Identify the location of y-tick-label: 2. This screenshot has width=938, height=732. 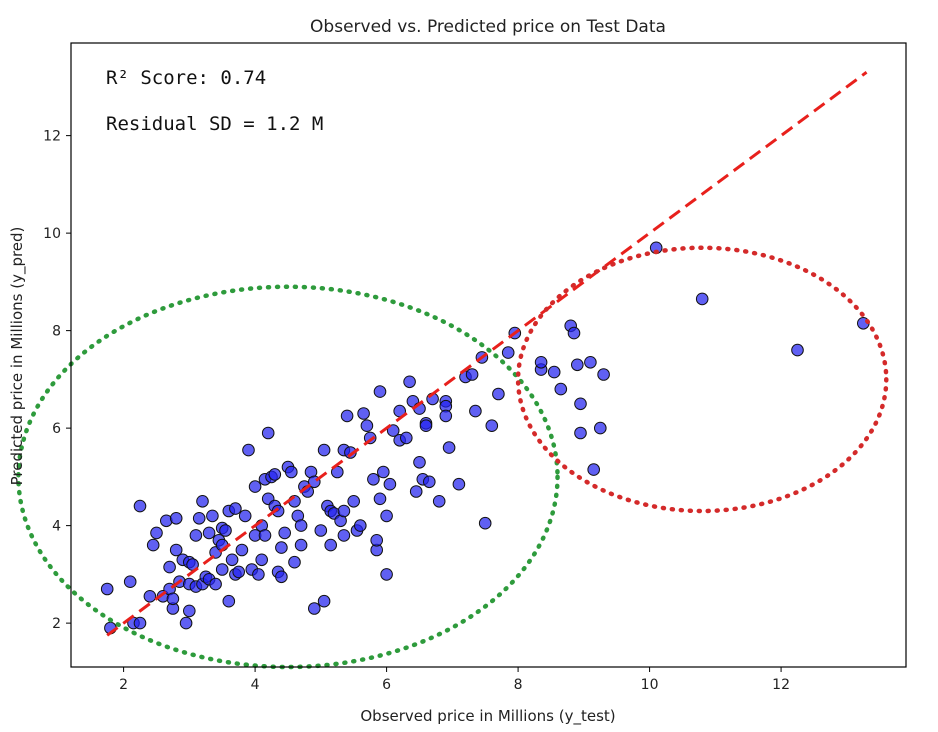
(56, 624).